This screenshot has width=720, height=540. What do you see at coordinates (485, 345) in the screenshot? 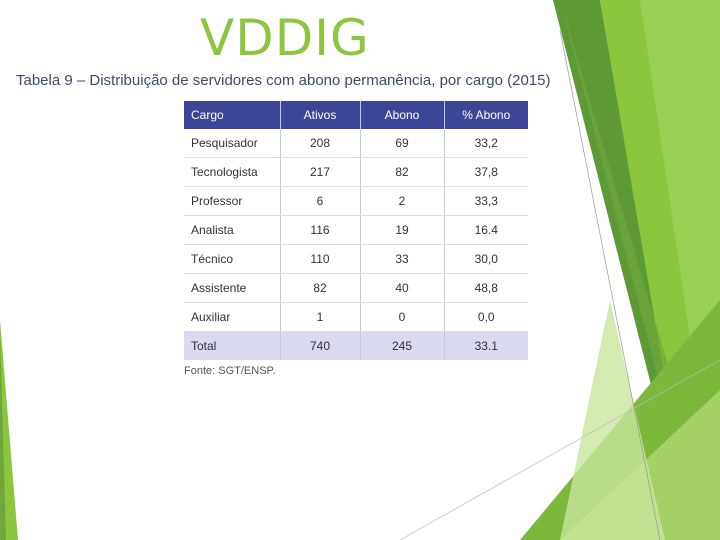
I see `cell-total-percent: 33.1` at bounding box center [485, 345].